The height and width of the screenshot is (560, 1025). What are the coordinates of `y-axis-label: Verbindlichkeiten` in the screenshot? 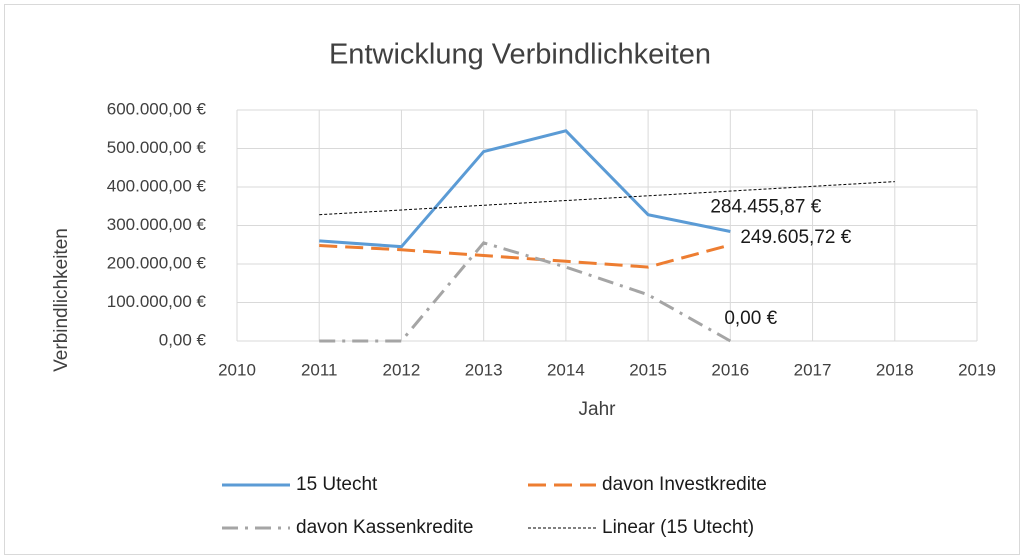 It's located at (61, 300).